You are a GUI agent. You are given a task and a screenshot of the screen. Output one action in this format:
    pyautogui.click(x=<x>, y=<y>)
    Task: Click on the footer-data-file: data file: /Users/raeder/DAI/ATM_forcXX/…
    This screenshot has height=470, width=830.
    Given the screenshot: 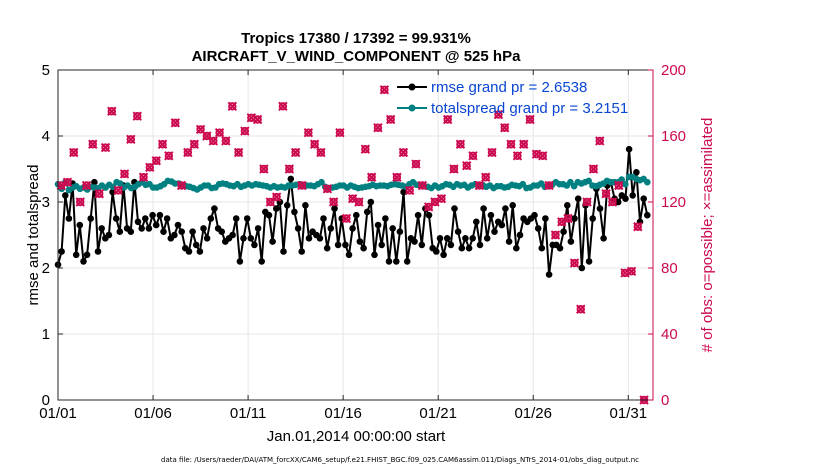 What is the action you would take?
    pyautogui.click(x=400, y=460)
    